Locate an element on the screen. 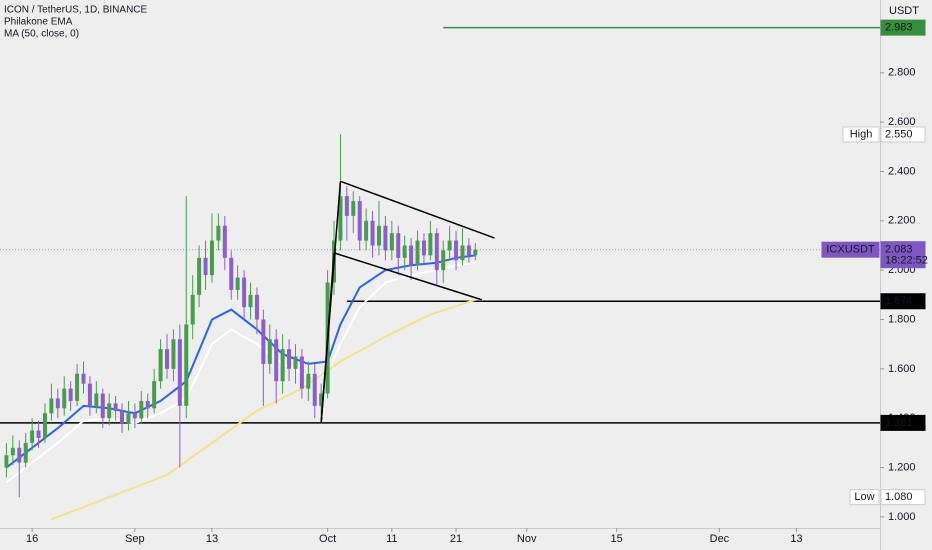 The width and height of the screenshot is (932, 550). price-tag-label: 2.550 is located at coordinates (899, 134).